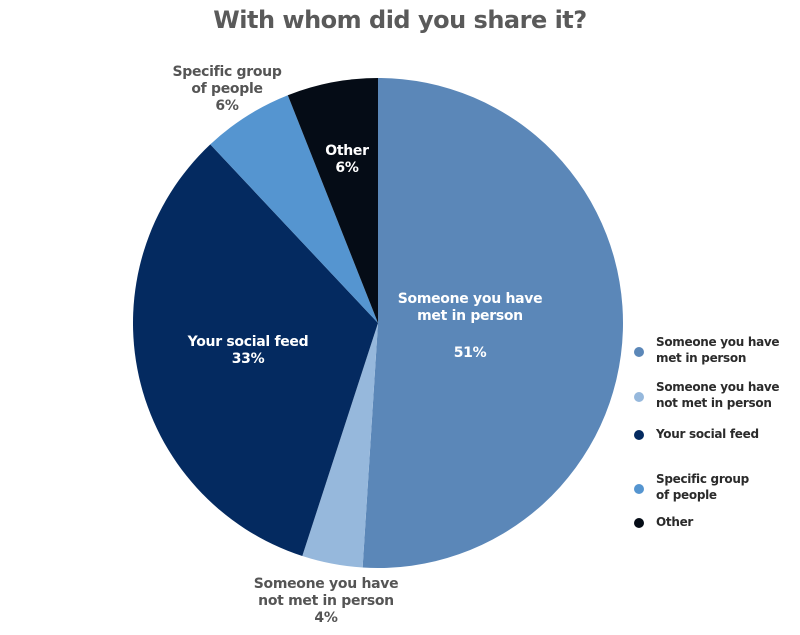 Image resolution: width=800 pixels, height=635 pixels. What do you see at coordinates (340, 445) in the screenshot?
I see `pie-slice-someone-you-have-not-met-in-person` at bounding box center [340, 445].